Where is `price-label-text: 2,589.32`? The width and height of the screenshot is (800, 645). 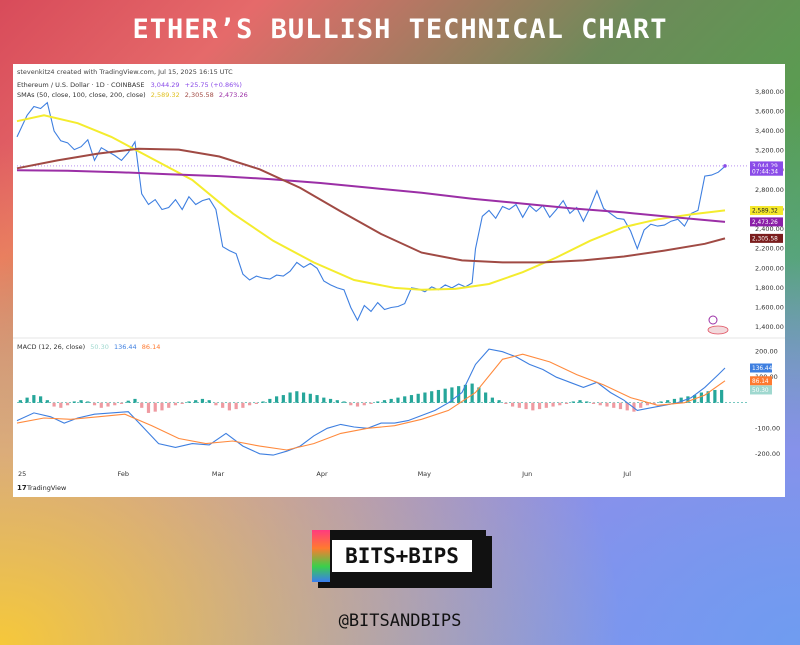 price-label-text: 2,589.32 is located at coordinates (765, 212).